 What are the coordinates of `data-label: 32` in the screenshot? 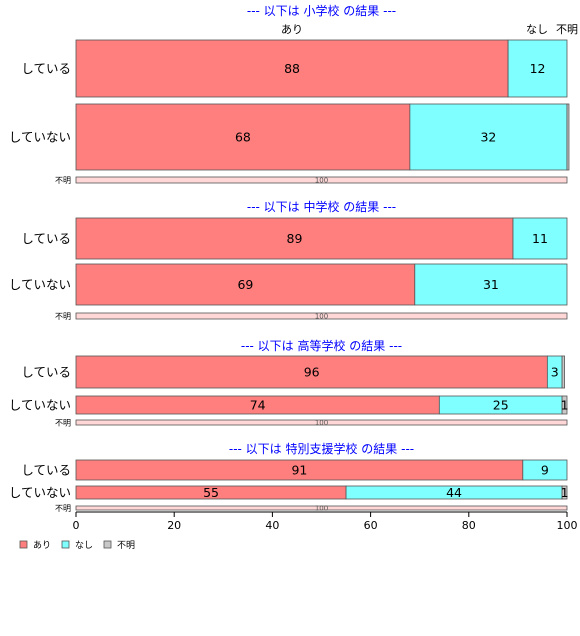 It's located at (488, 137).